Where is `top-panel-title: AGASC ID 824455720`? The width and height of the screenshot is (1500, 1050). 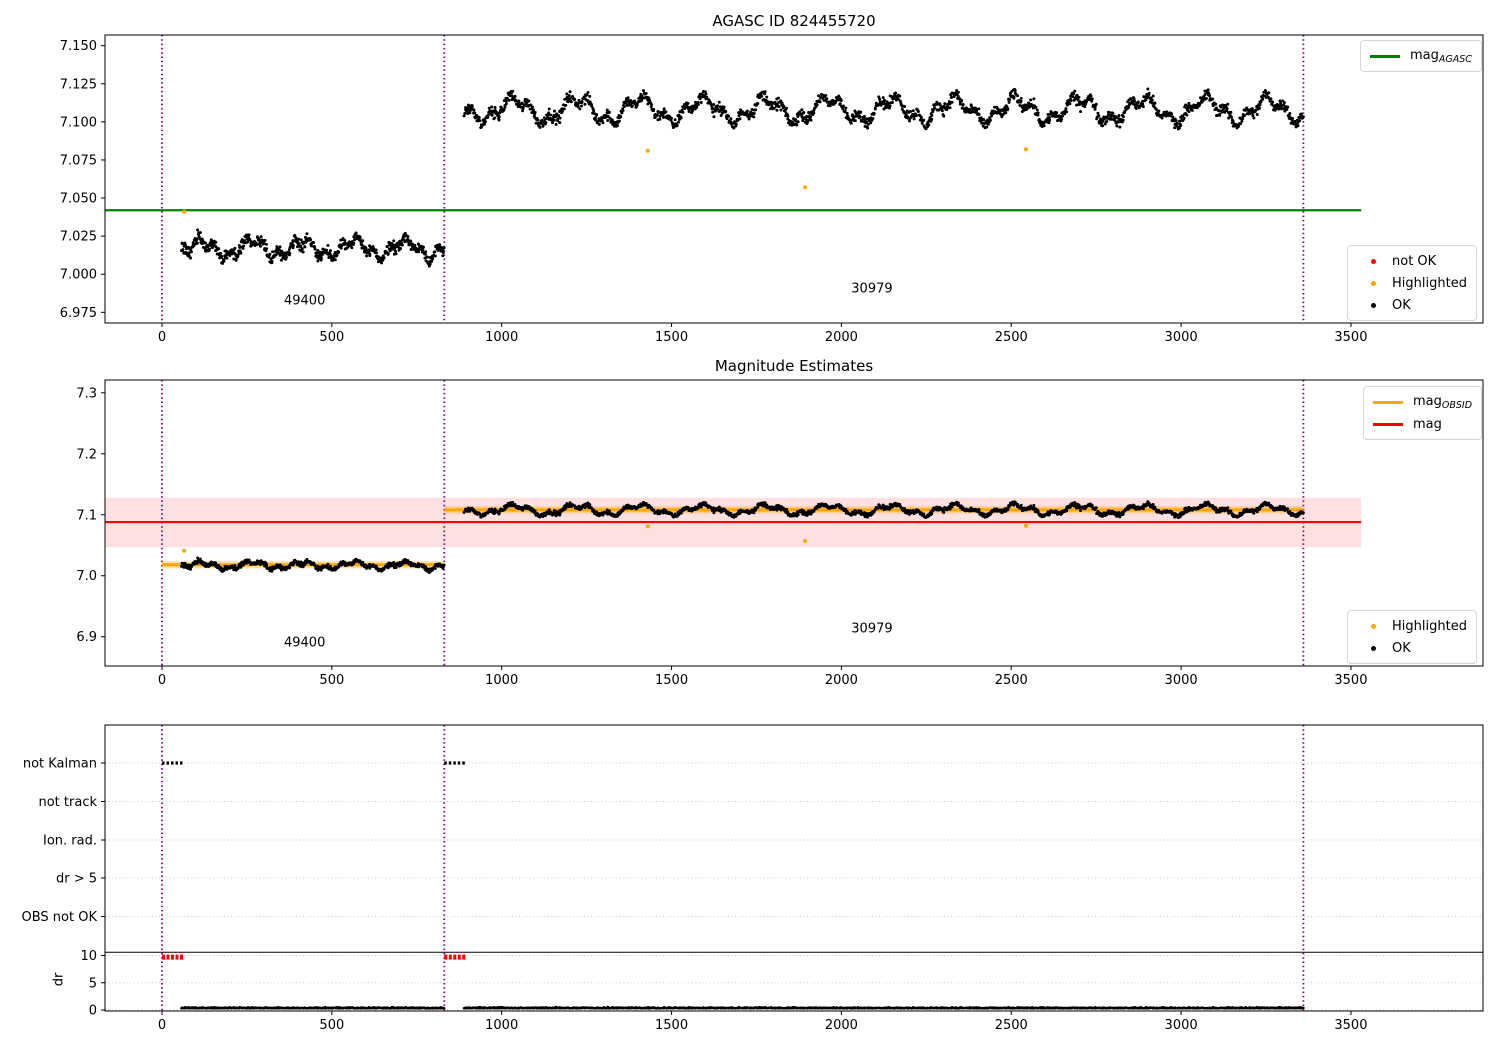 top-panel-title: AGASC ID 824455720 is located at coordinates (794, 21).